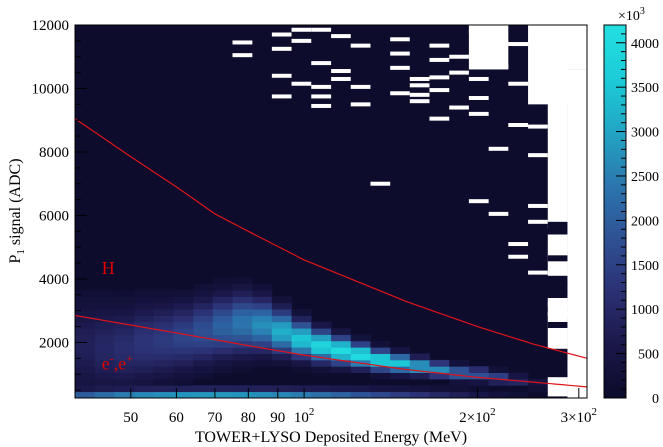 This screenshot has height=447, width=663. What do you see at coordinates (527, 211) in the screenshot?
I see `empty-bins` at bounding box center [527, 211].